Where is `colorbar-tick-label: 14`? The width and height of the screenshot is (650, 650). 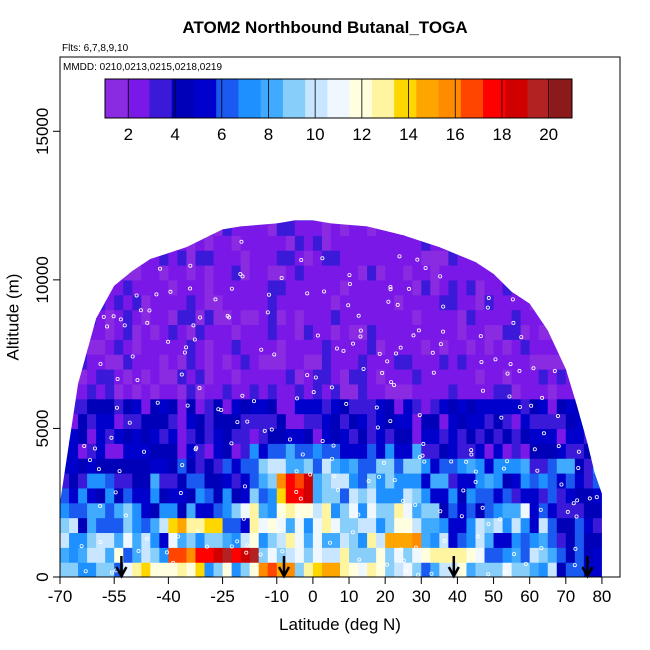
colorbar-tick-label: 14 is located at coordinates (408, 134).